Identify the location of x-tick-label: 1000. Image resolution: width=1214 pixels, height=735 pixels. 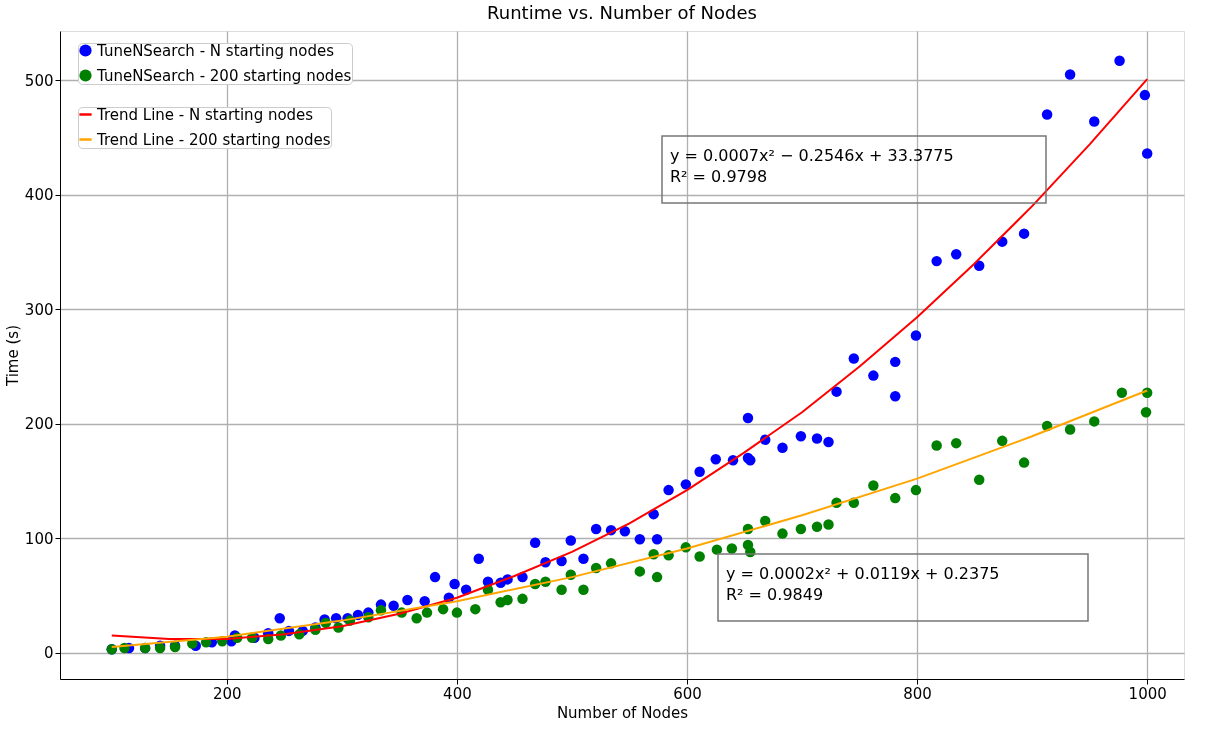
(1147, 693).